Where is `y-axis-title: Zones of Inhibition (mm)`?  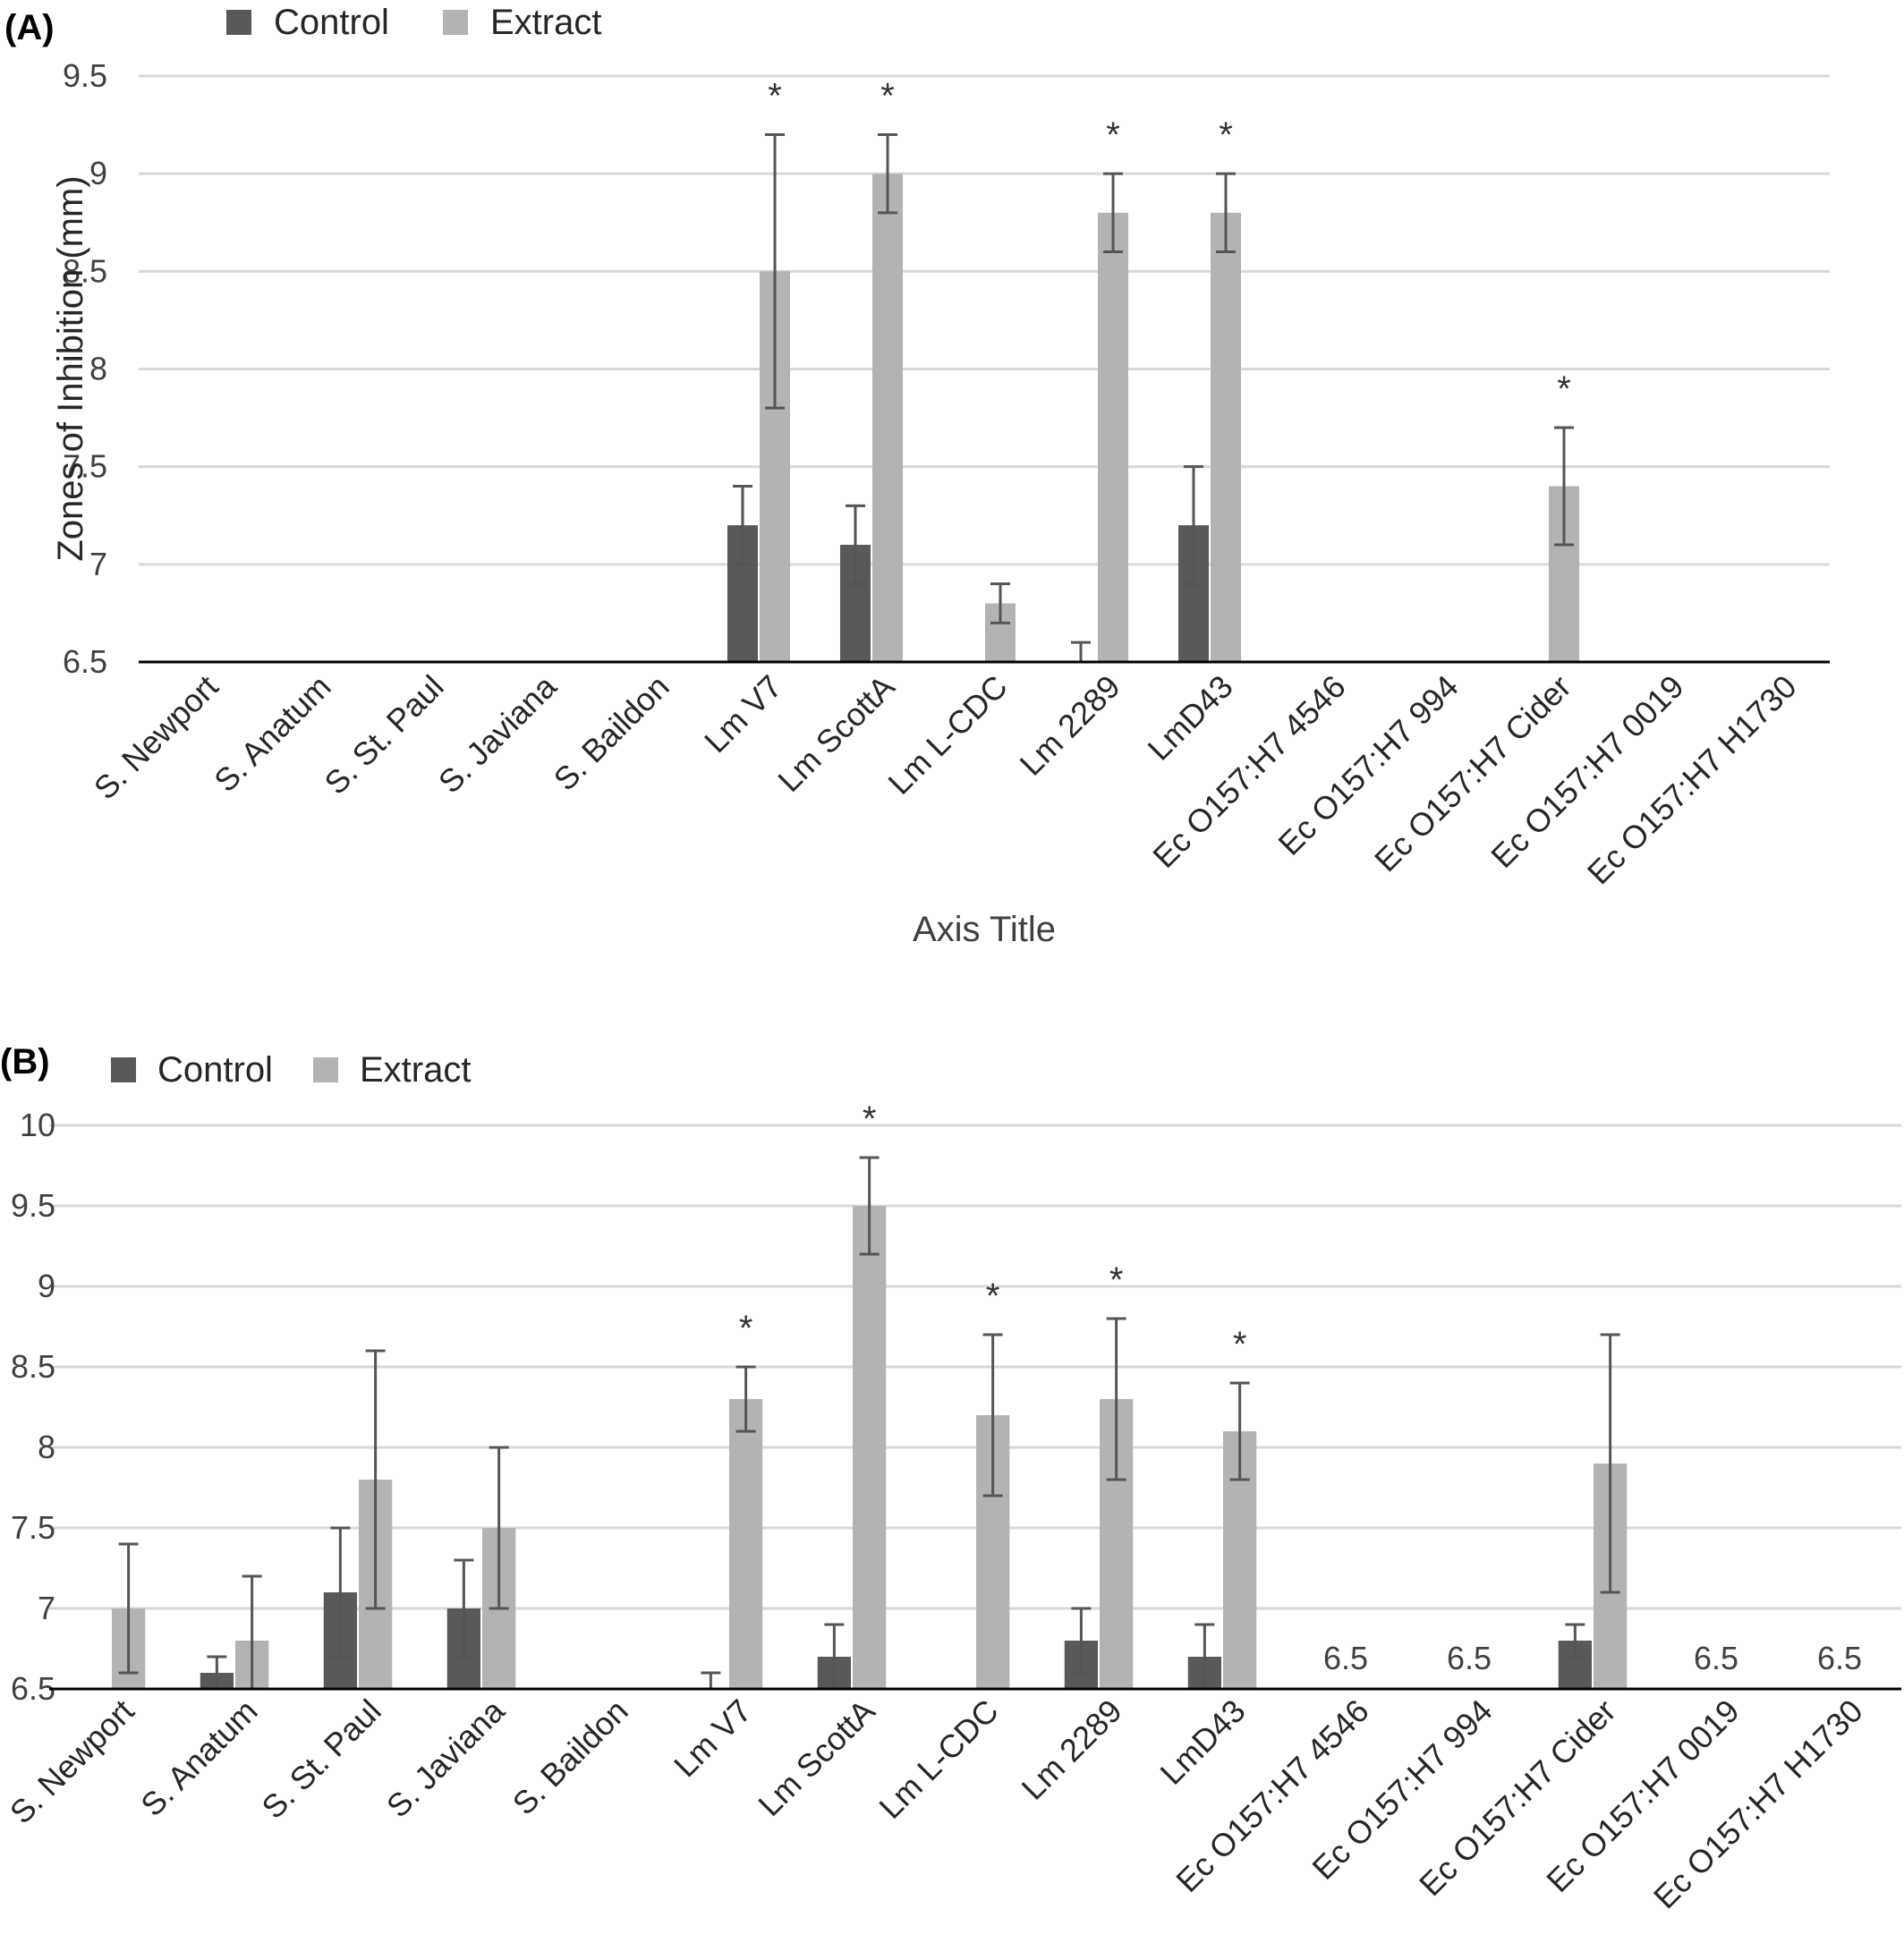
y-axis-title: Zones of Inhibition (mm) is located at coordinates (70, 368).